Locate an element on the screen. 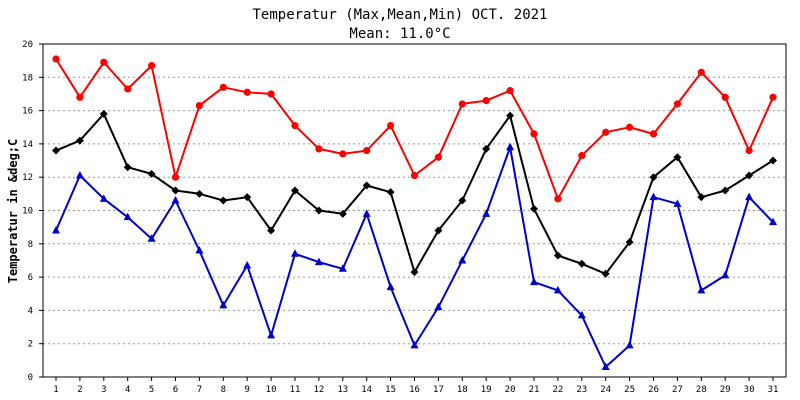 This screenshot has width=800, height=400. x-tick-label-16: 16 is located at coordinates (414, 390).